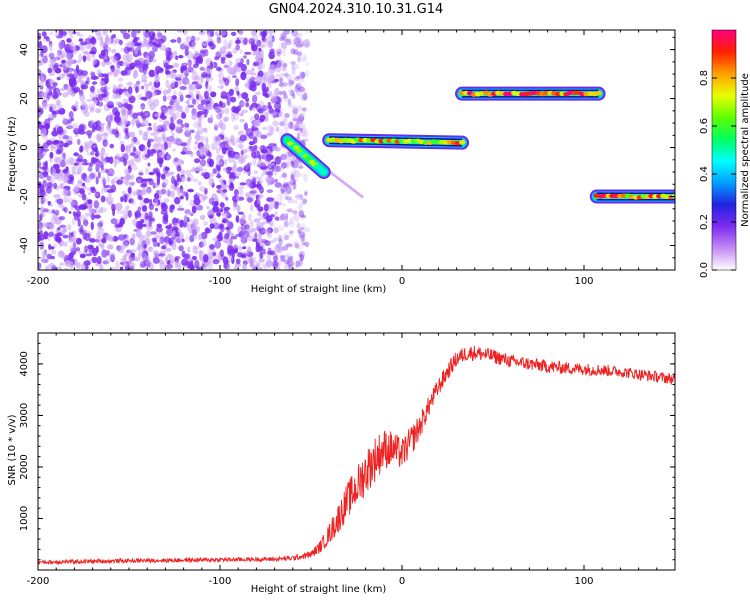  Describe the element at coordinates (704, 270) in the screenshot. I see `colorbar-tick-label: 0.0` at that location.